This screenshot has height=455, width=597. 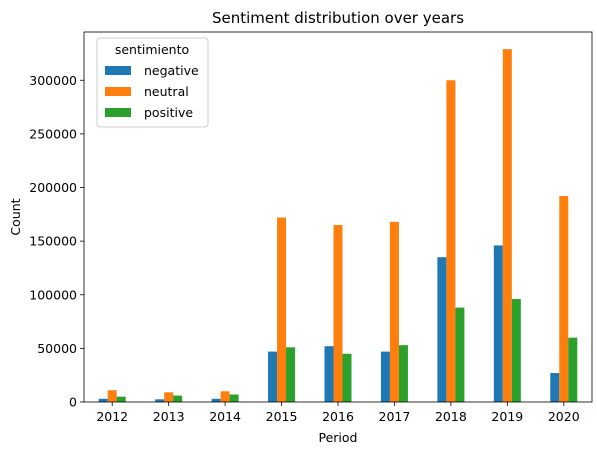 What do you see at coordinates (403, 373) in the screenshot?
I see `bar-positive-2017` at bounding box center [403, 373].